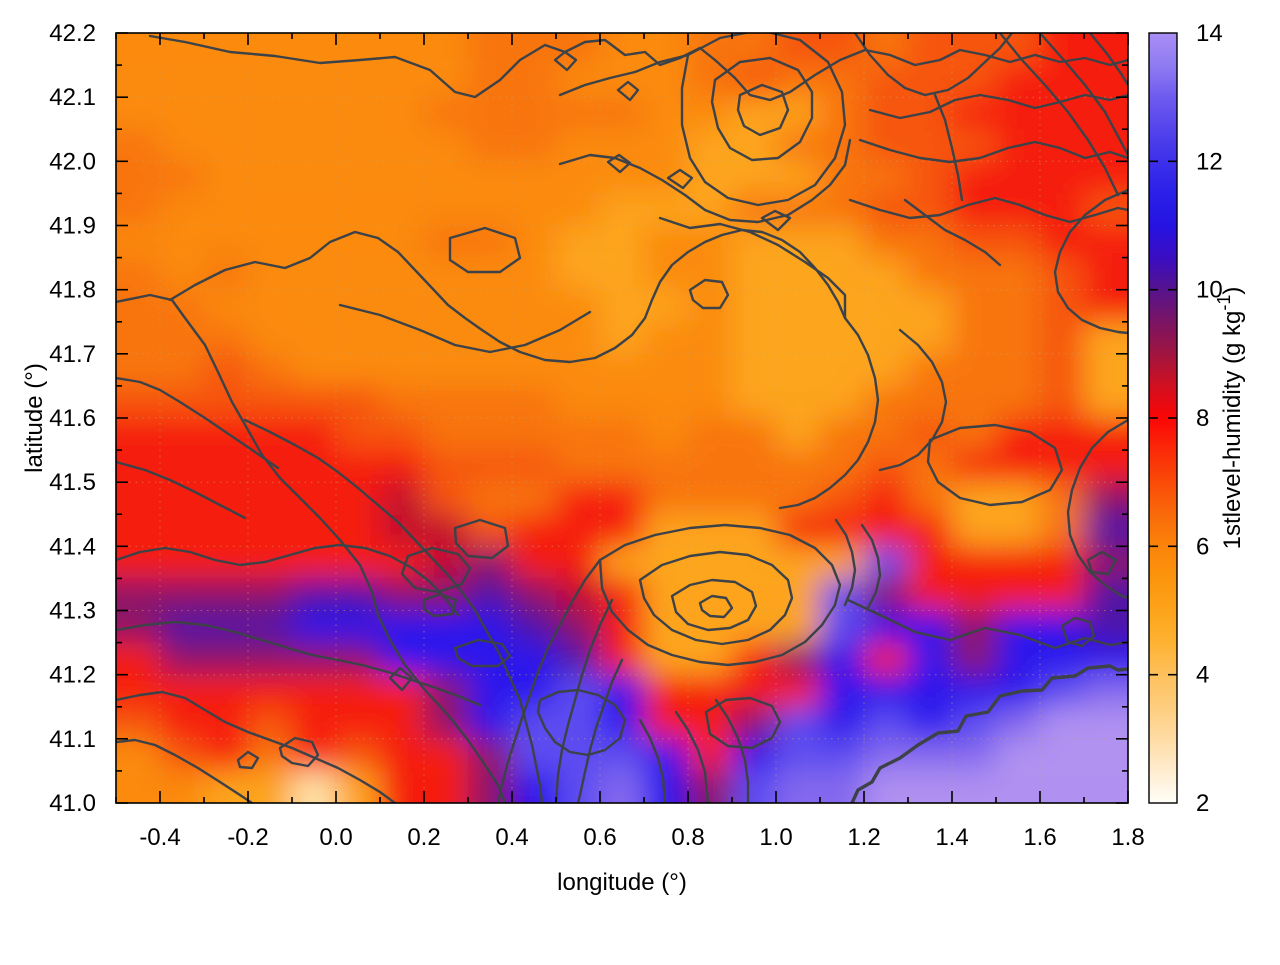 The width and height of the screenshot is (1280, 965). I want to click on svg-text: 0.4, so click(511, 837).